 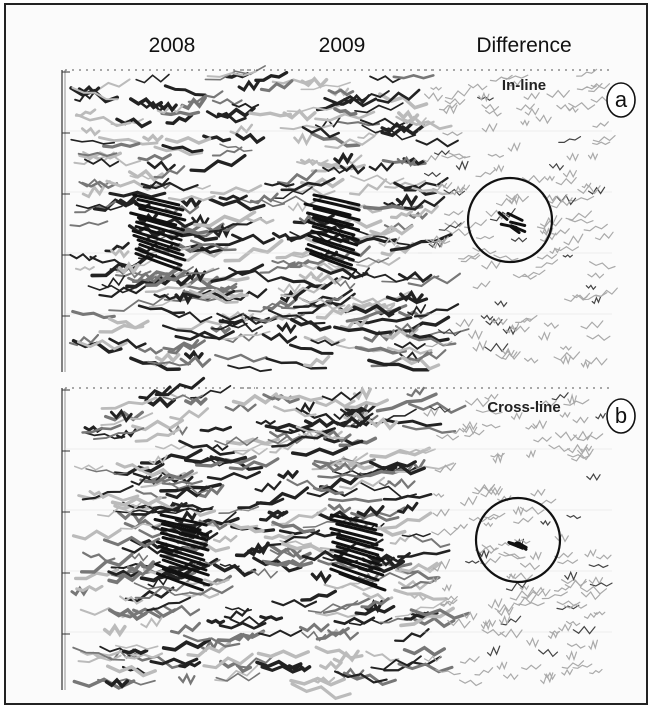 What do you see at coordinates (515, 537) in the screenshot?
I see `seismic-panel` at bounding box center [515, 537].